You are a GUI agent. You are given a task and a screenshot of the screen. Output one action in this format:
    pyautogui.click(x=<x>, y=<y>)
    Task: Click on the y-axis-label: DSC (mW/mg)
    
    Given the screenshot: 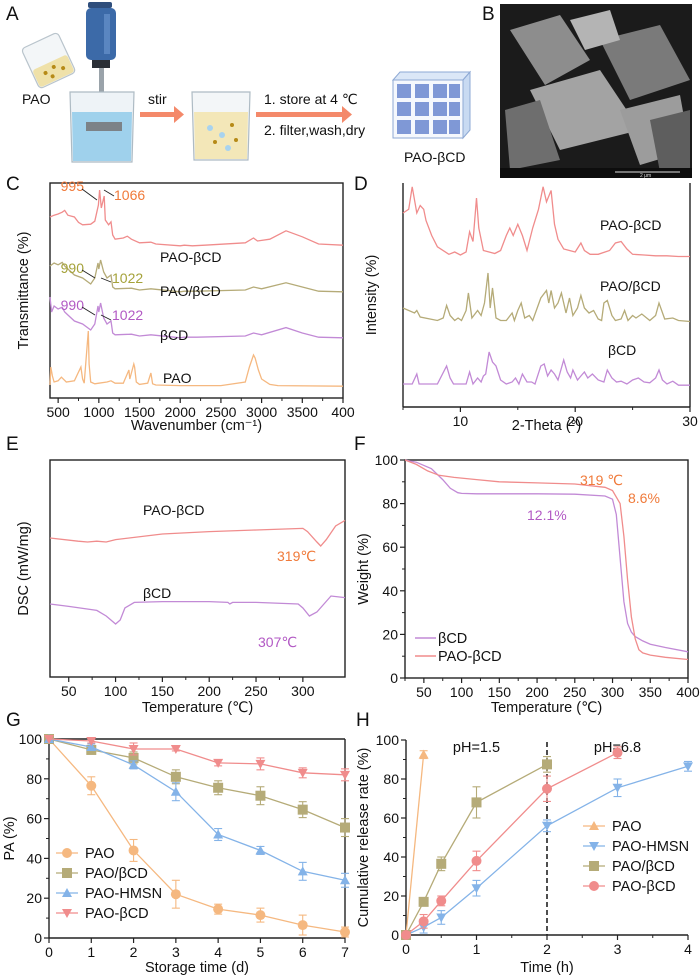 What is the action you would take?
    pyautogui.click(x=24, y=568)
    